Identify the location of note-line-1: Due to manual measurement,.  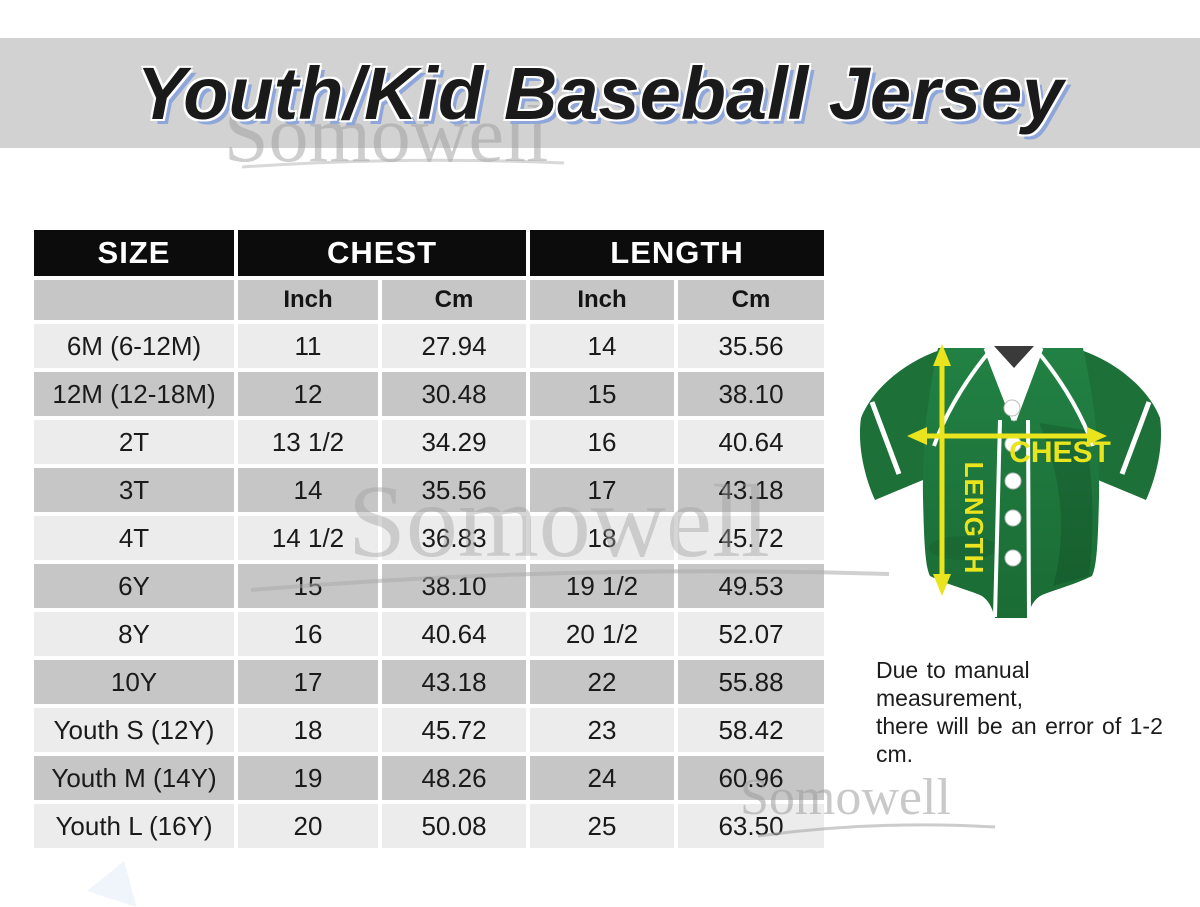
(953, 684).